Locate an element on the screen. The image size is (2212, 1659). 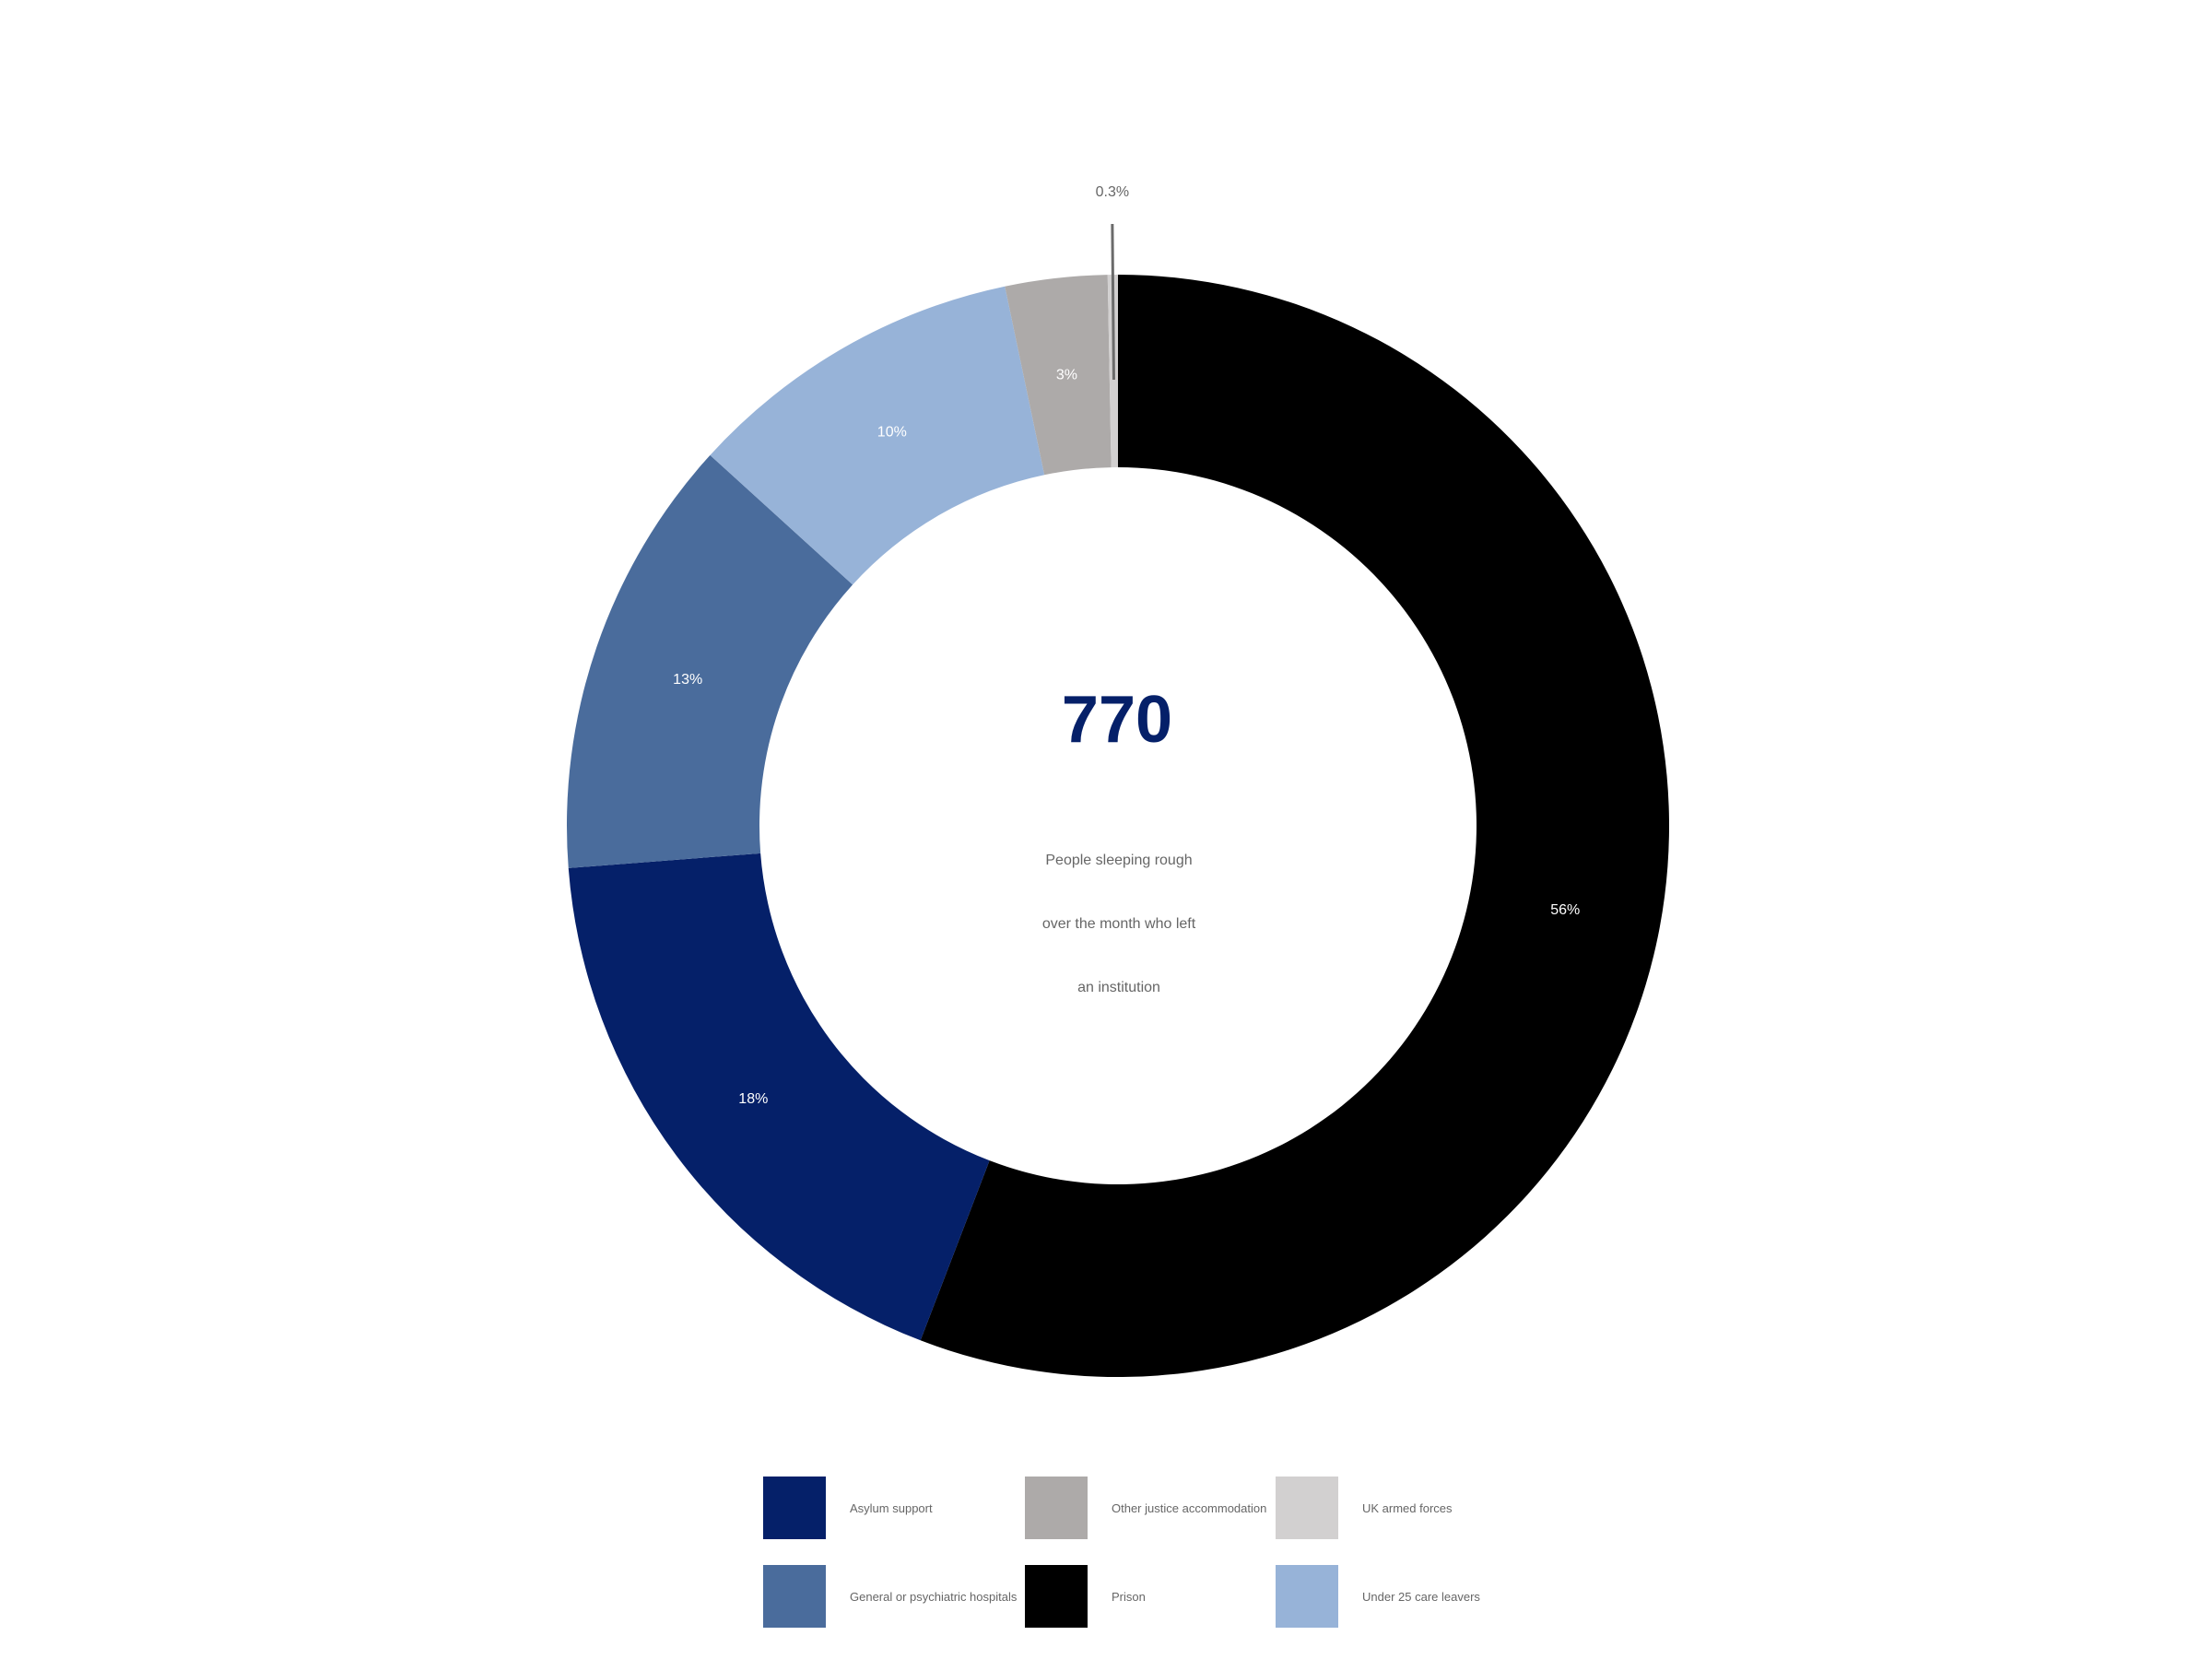
donut-slice-under-25-care-leavers is located at coordinates (877, 435).